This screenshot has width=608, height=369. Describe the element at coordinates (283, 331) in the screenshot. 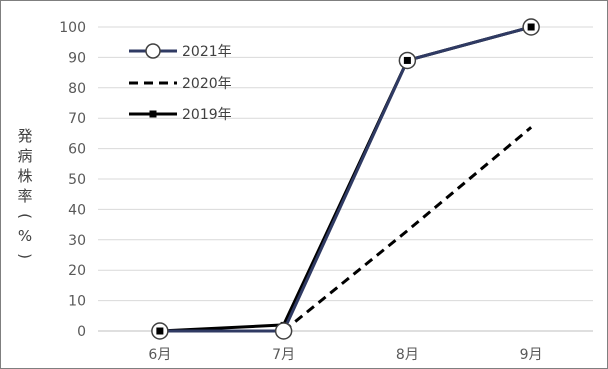

I see `series-point-2021` at that location.